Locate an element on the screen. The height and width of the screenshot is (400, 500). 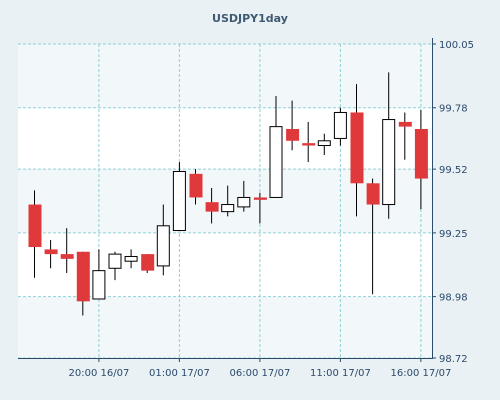
y-tick-label: 99.52 is located at coordinates (453, 170).